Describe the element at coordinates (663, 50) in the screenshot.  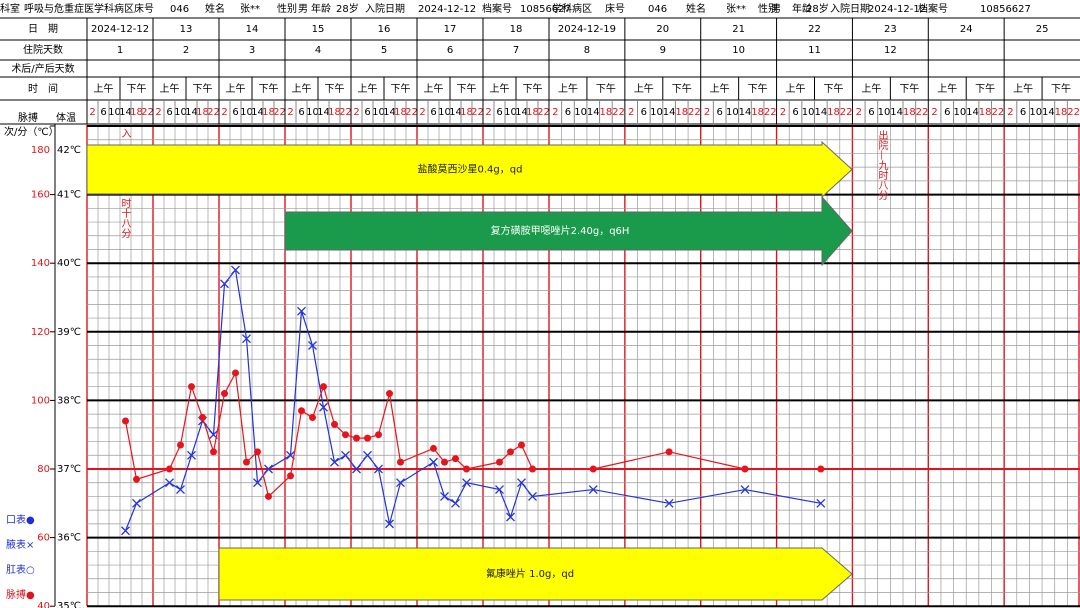
I see `stay-day: 9` at that location.